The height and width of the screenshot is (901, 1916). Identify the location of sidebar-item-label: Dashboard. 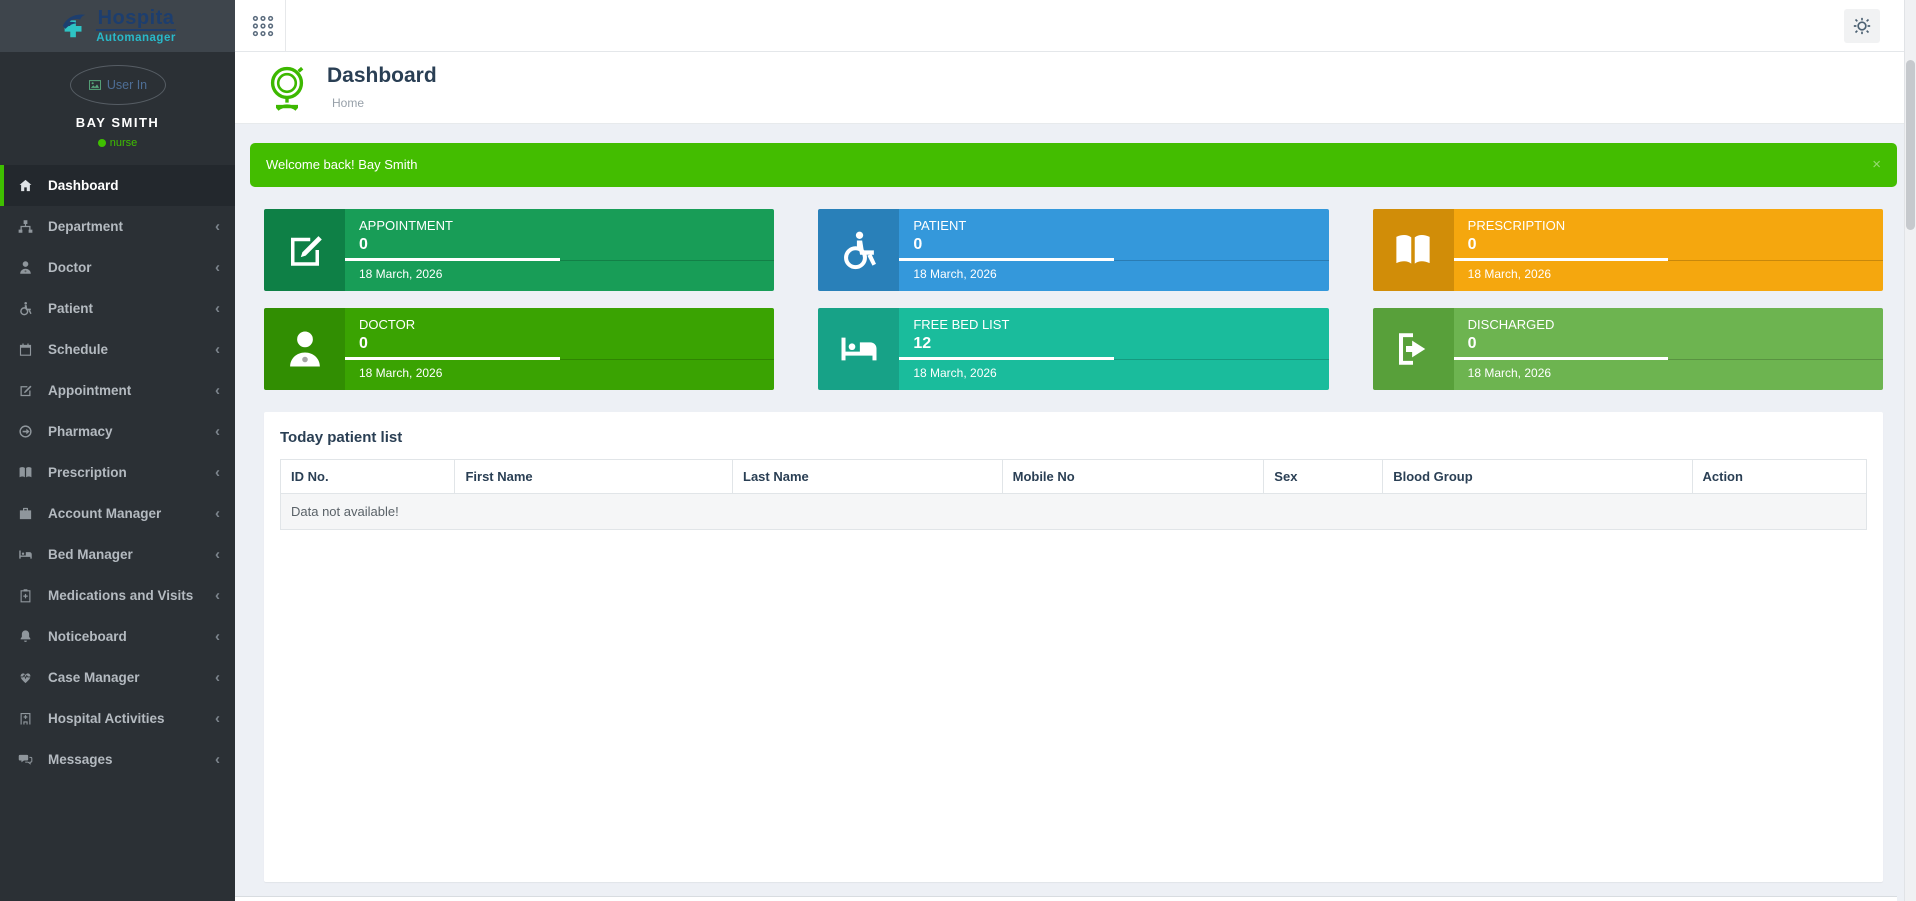
(83, 185).